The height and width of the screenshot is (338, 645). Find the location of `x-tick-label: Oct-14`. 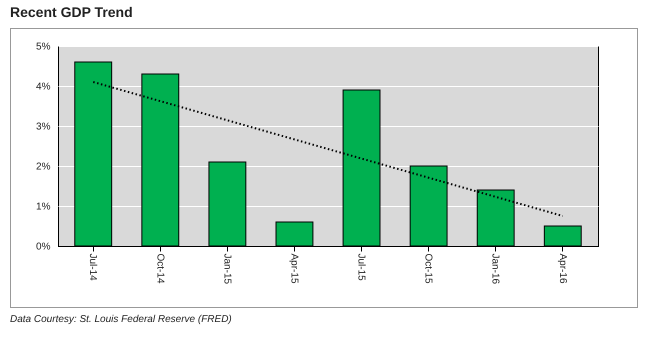

x-tick-label: Oct-14 is located at coordinates (160, 269).